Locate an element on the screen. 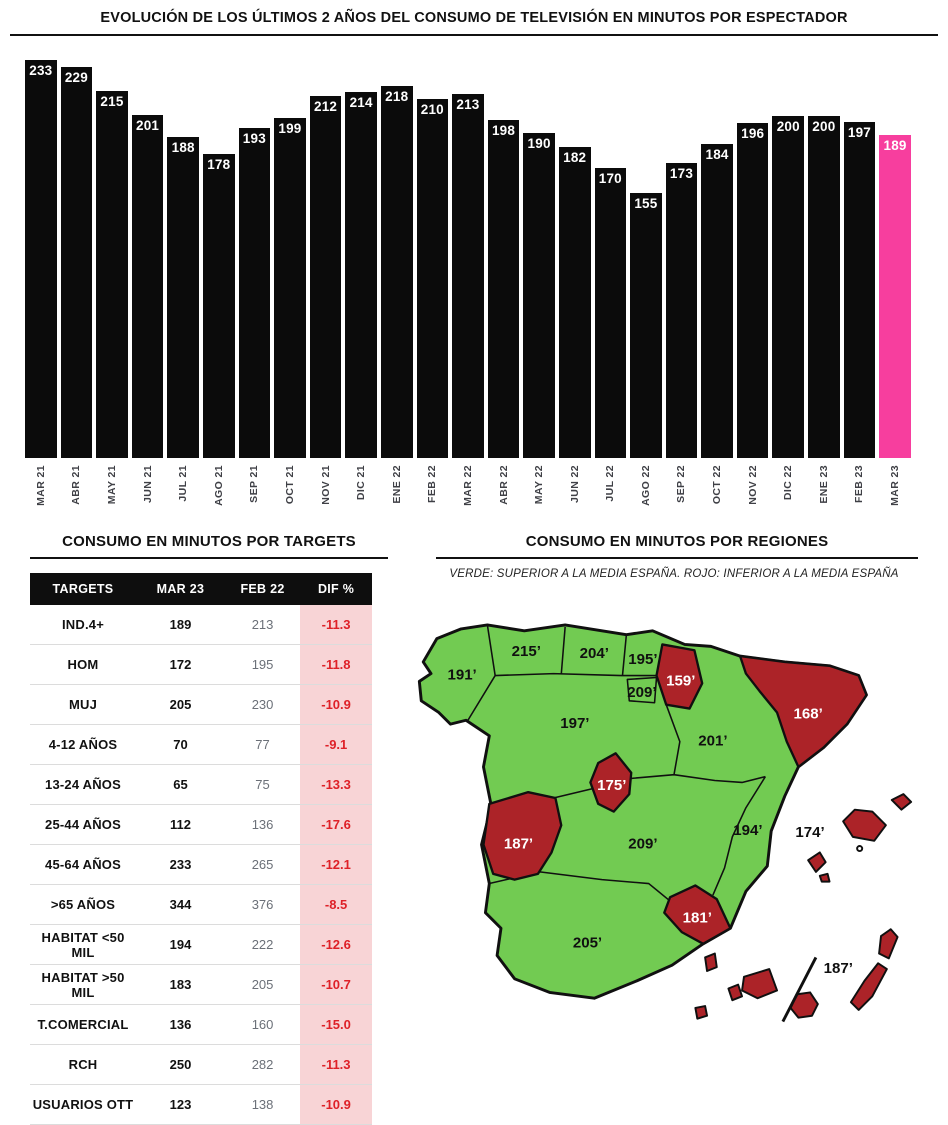 The width and height of the screenshot is (948, 1125). region-label-pais-vasco: 195’ is located at coordinates (642, 659).